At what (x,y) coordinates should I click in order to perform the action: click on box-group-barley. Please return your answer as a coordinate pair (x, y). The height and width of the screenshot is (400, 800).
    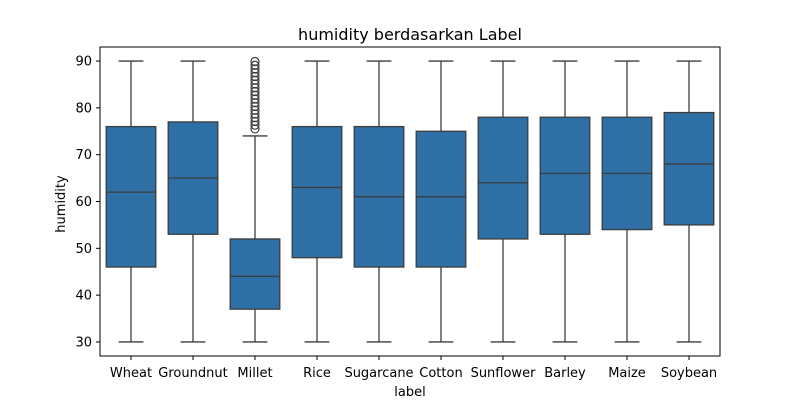
    Looking at the image, I should click on (565, 201).